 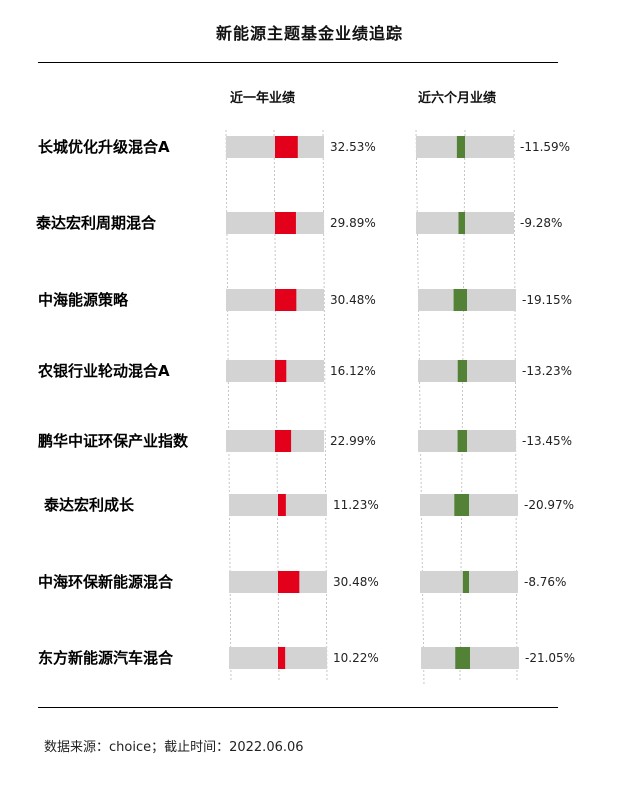 What do you see at coordinates (106, 658) in the screenshot?
I see `fund-name: 东方新能源汽车混合` at bounding box center [106, 658].